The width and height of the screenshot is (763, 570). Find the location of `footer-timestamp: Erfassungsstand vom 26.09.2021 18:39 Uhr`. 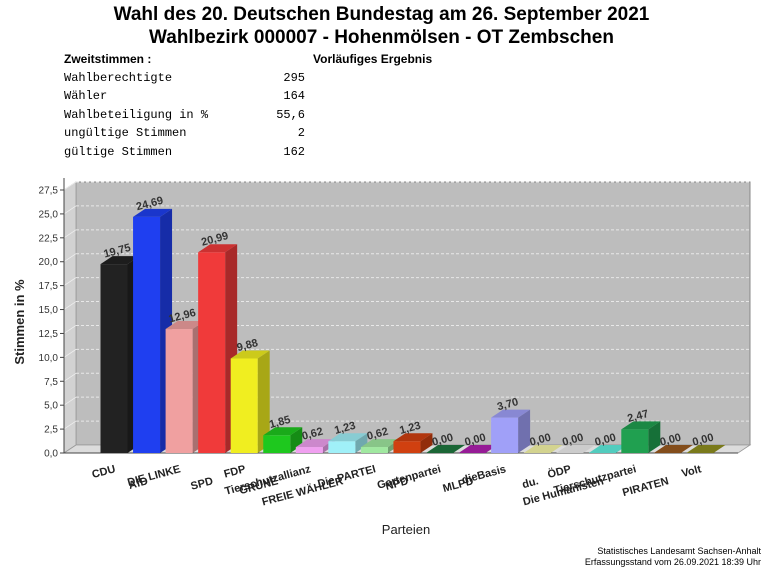

footer-timestamp: Erfassungsstand vom 26.09.2021 18:39 Uhr is located at coordinates (672, 562).